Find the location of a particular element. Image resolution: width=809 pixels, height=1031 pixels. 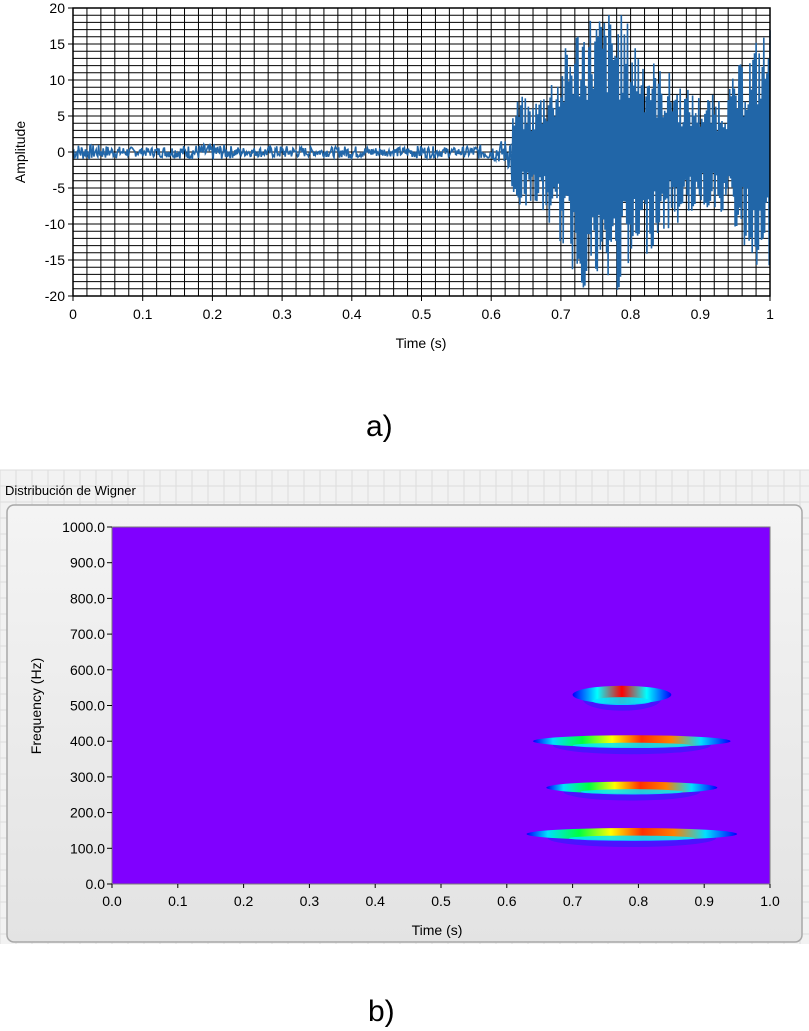

y-tick-label: 100.0 is located at coordinates (87, 848).